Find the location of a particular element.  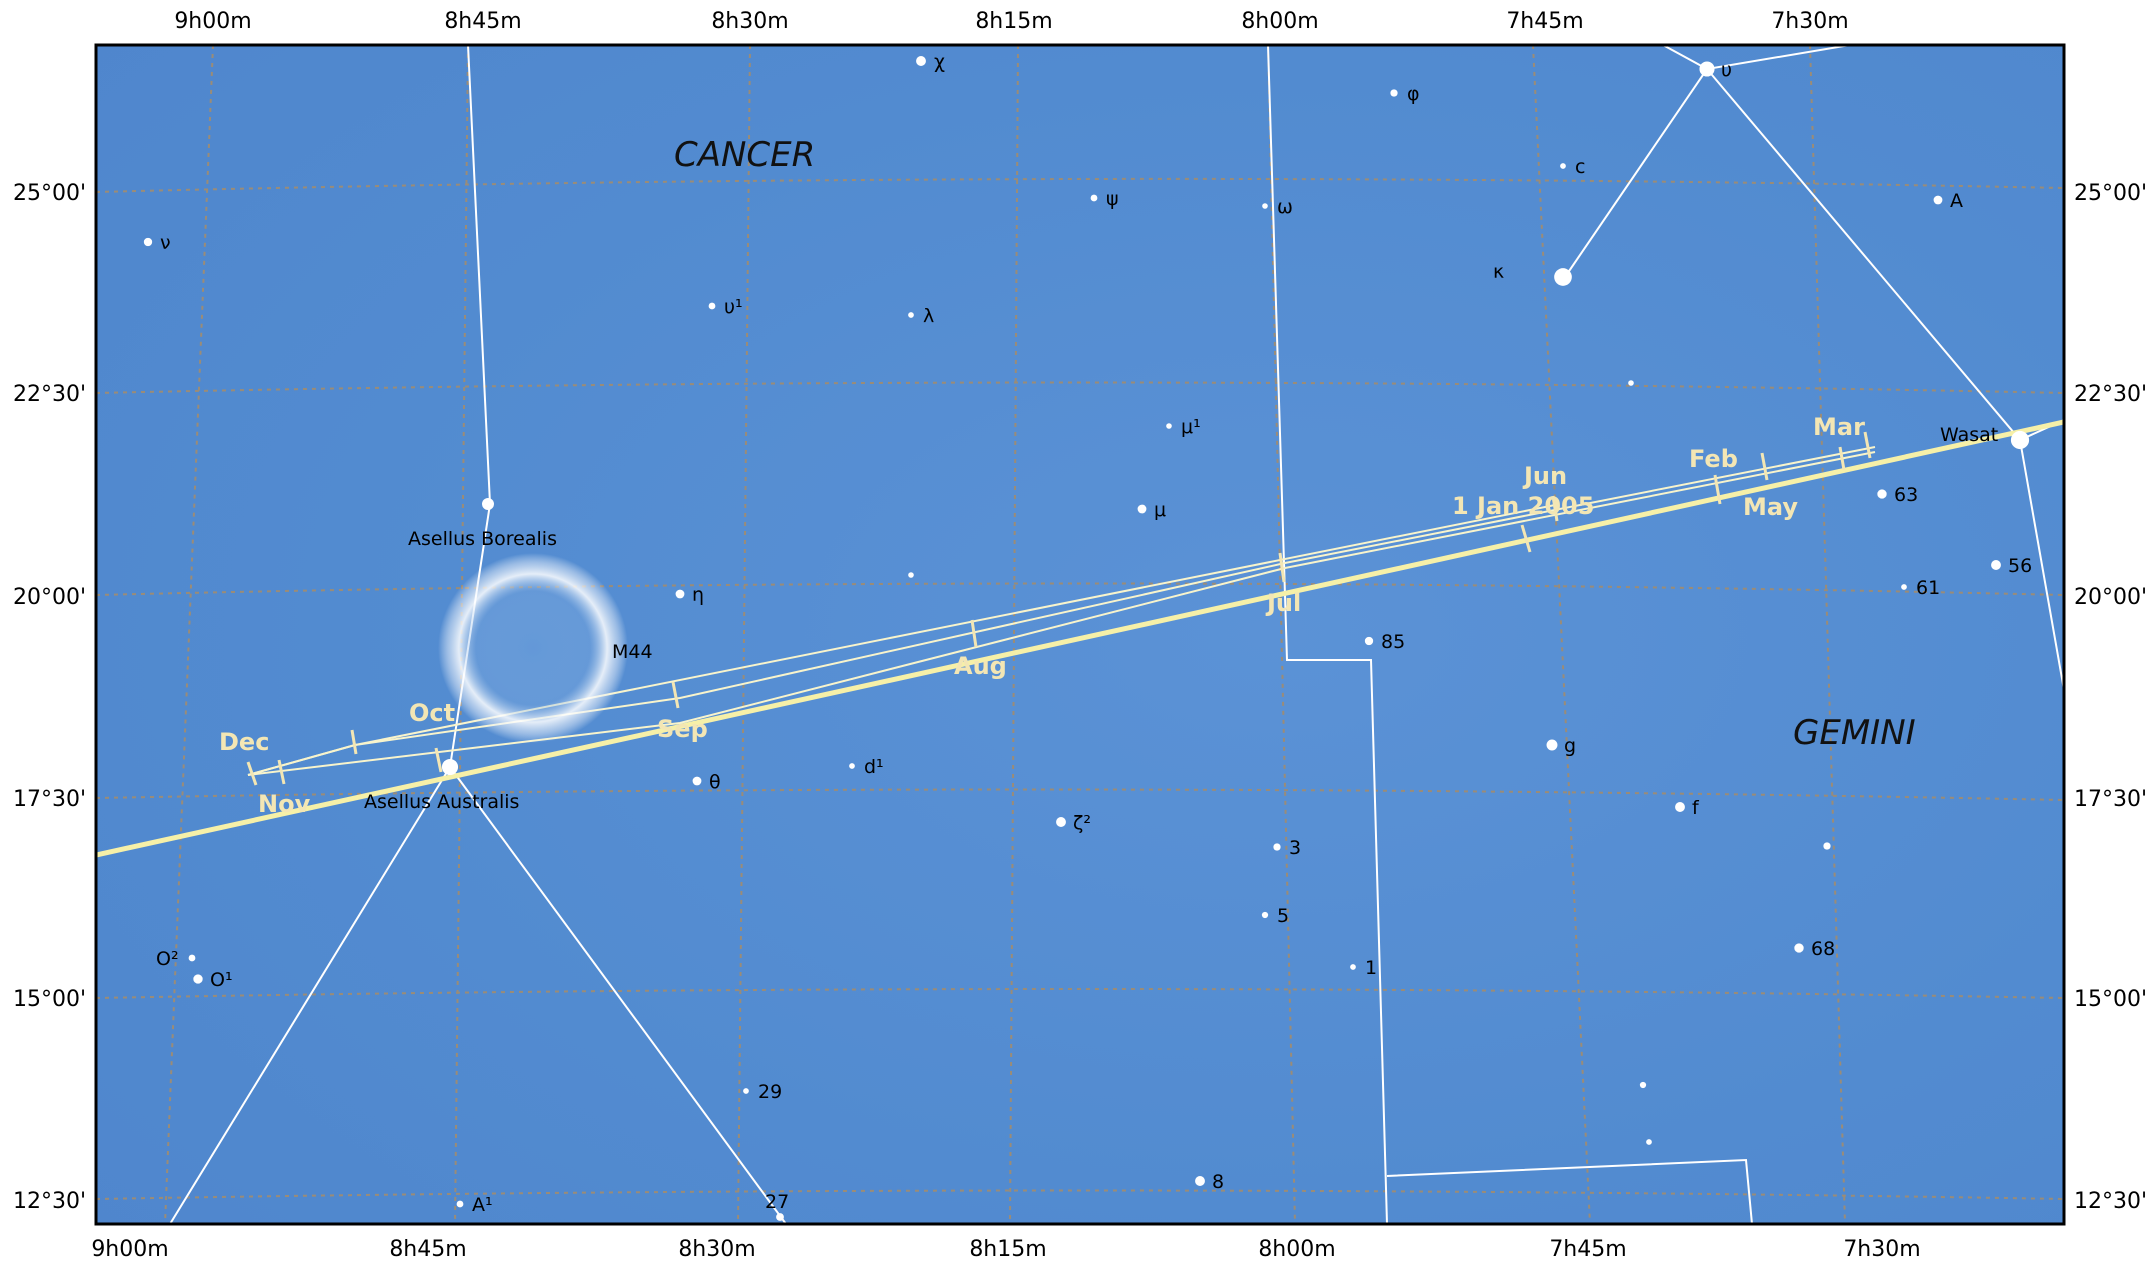

month-label: Dec is located at coordinates (244, 742).